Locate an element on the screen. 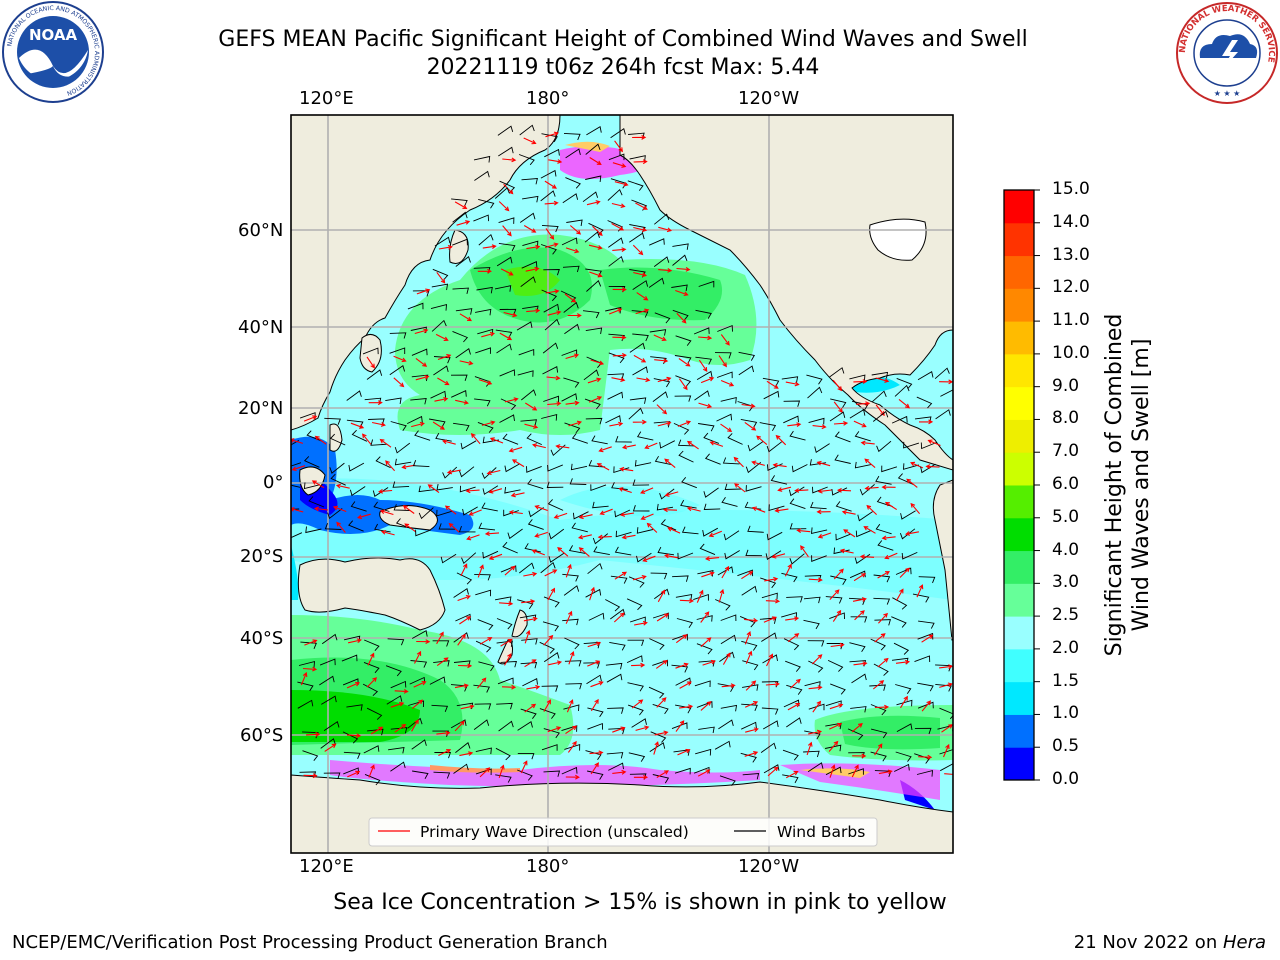 Image resolution: width=1280 pixels, height=960 pixels. lon-label-bottom-120e: 120°E is located at coordinates (326, 866).